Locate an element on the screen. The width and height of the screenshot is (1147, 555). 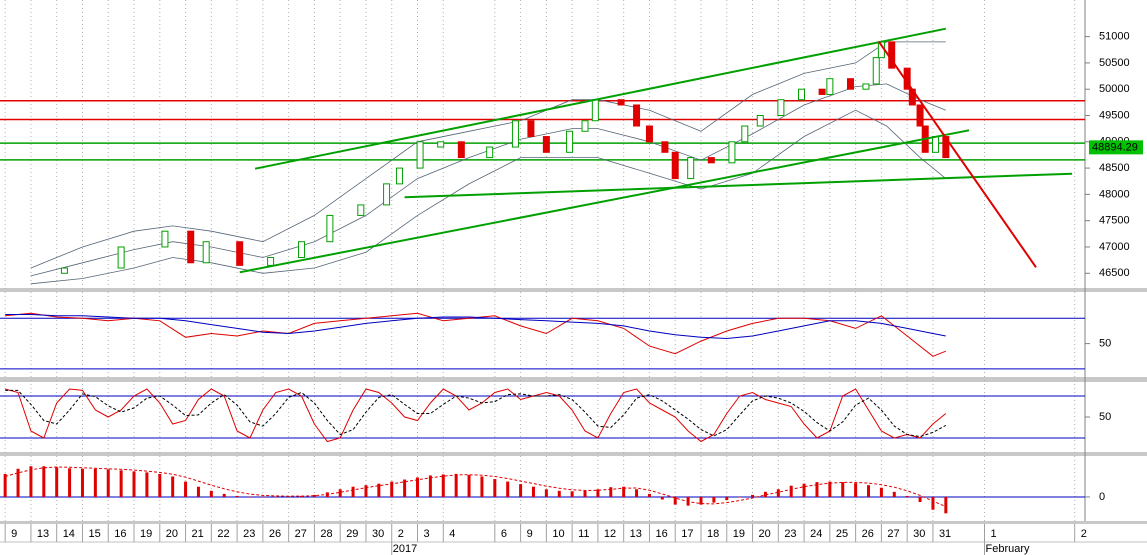
x-tick-label: 31 is located at coordinates (945, 534).